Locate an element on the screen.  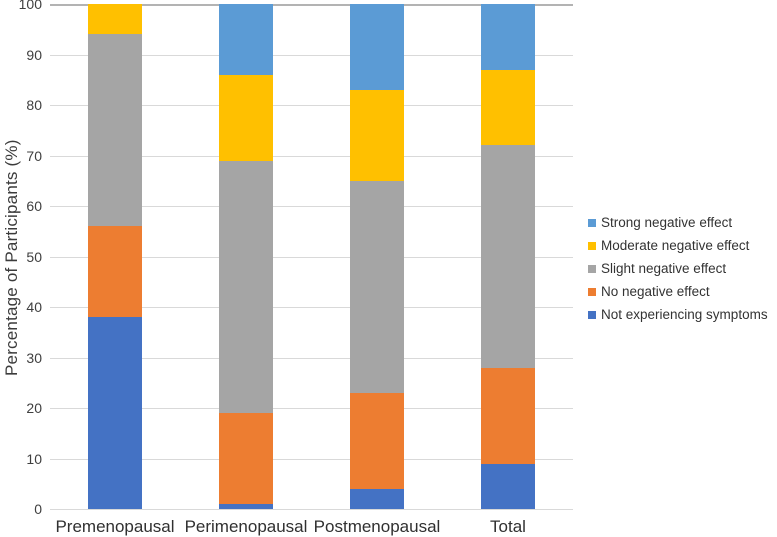
bar-segment-perimenopausal-not-experiencing-symptoms is located at coordinates (246, 506).